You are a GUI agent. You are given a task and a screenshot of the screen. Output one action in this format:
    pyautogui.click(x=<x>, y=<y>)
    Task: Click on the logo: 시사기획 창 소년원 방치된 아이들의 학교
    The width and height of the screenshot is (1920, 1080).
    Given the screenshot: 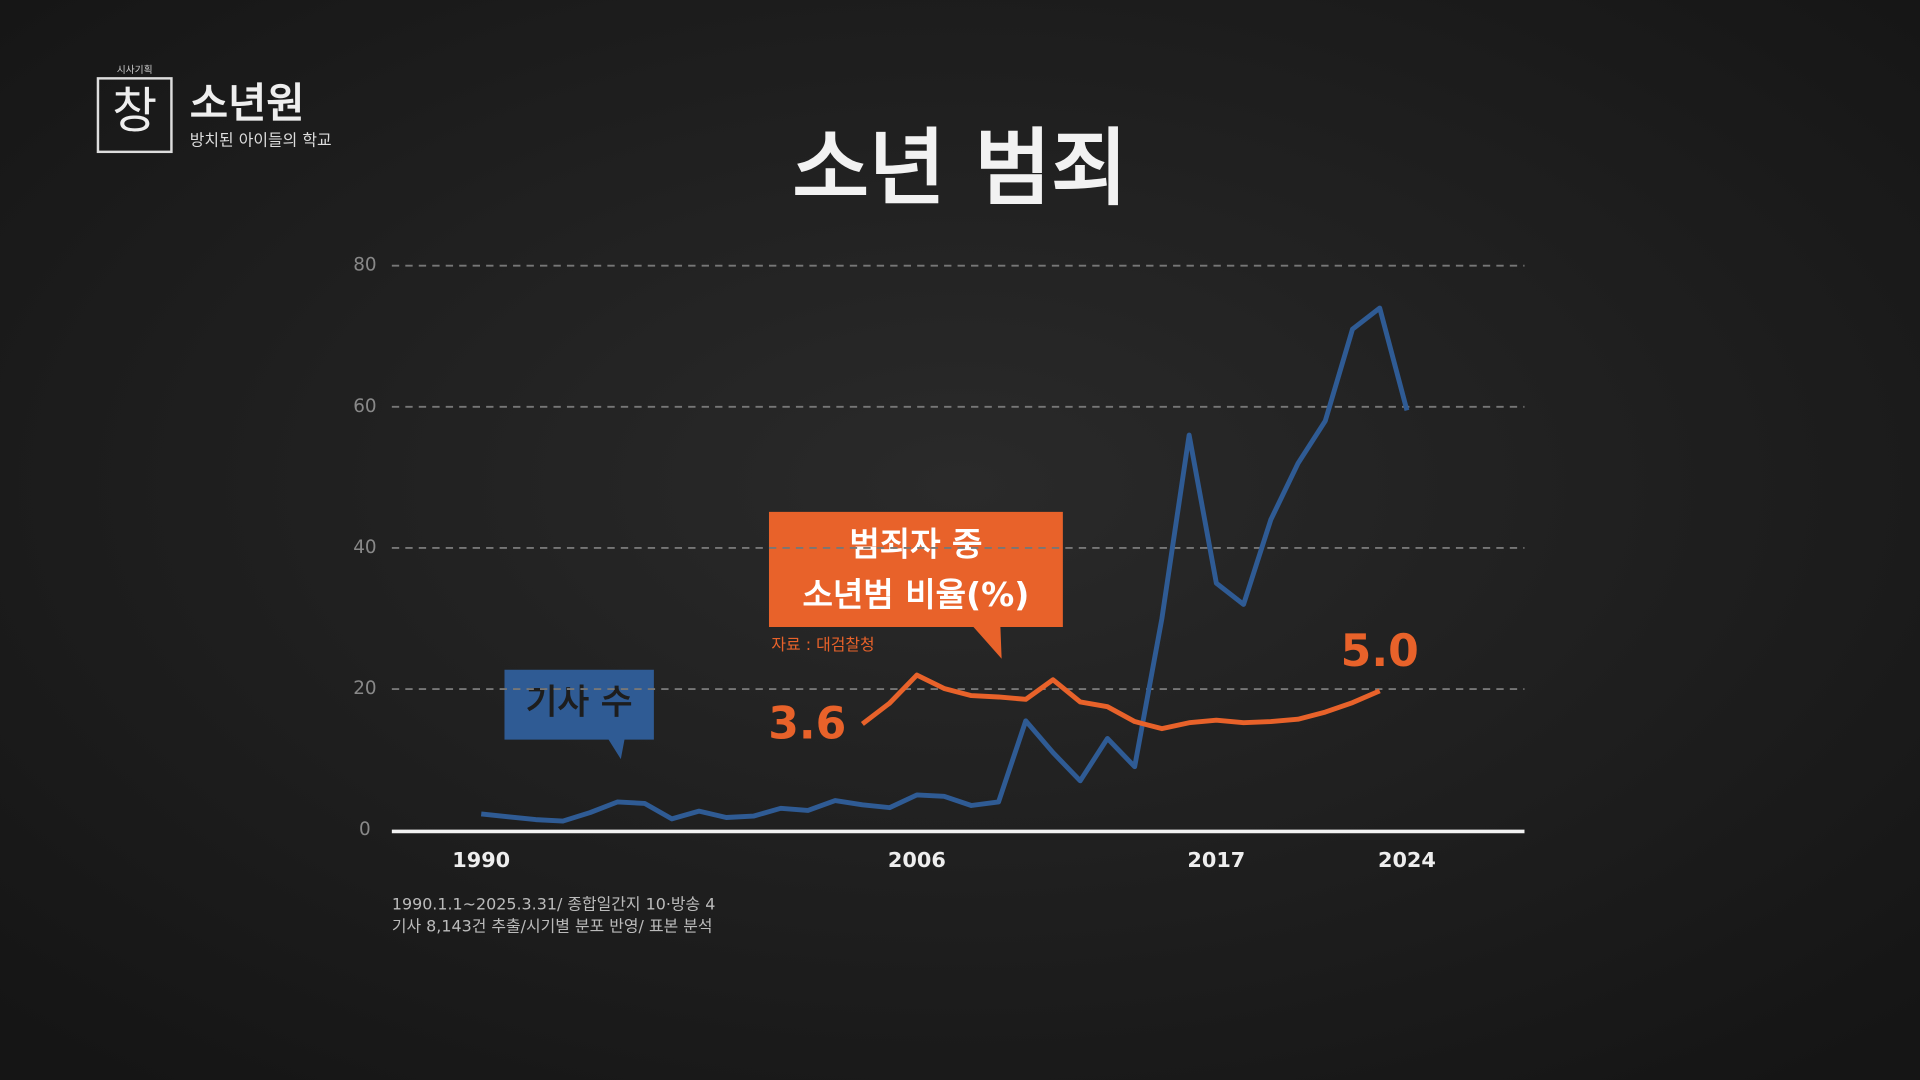 What is the action you would take?
    pyautogui.click(x=214, y=109)
    